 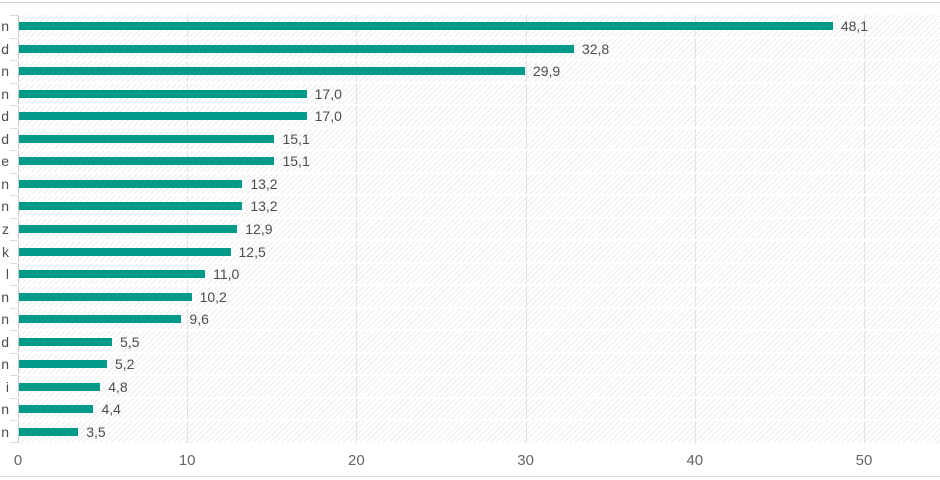 What do you see at coordinates (124, 364) in the screenshot?
I see `bar-value-label: 5,2` at bounding box center [124, 364].